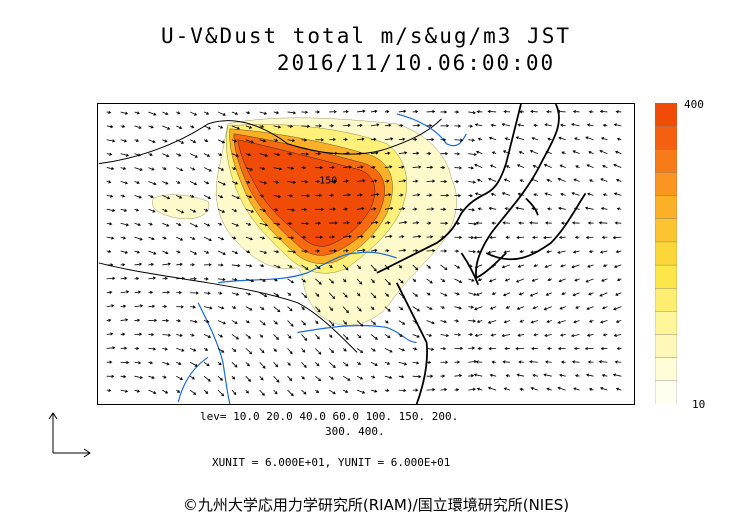 This screenshot has height=532, width=752. Describe the element at coordinates (699, 404) in the screenshot. I see `legend-min-label: 10` at that location.